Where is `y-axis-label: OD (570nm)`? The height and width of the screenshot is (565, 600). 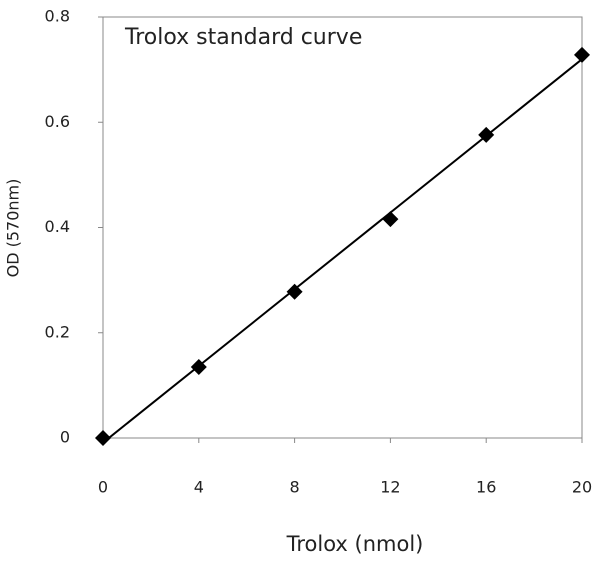
y-axis-label: OD (570nm) is located at coordinates (13, 228).